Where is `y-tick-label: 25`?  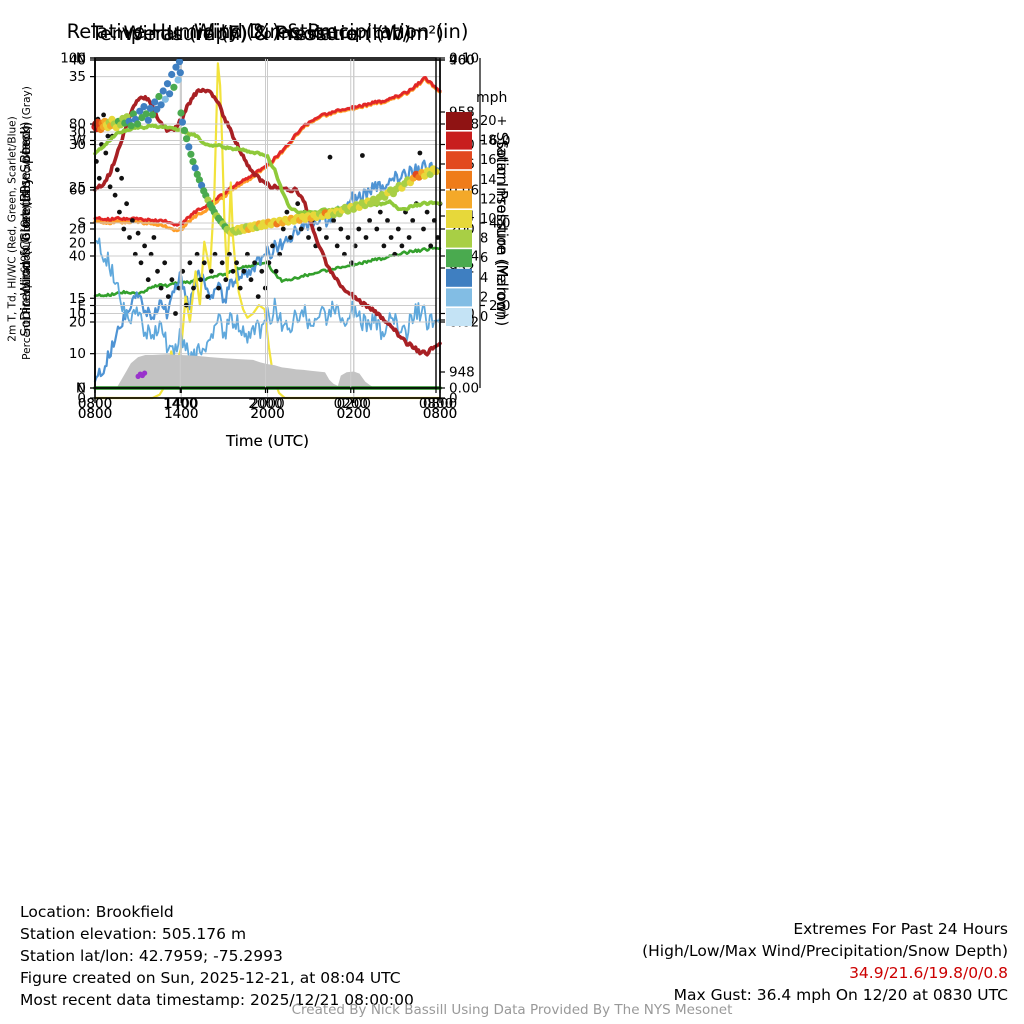
y-tick-label: 25 is located at coordinates (77, 188).